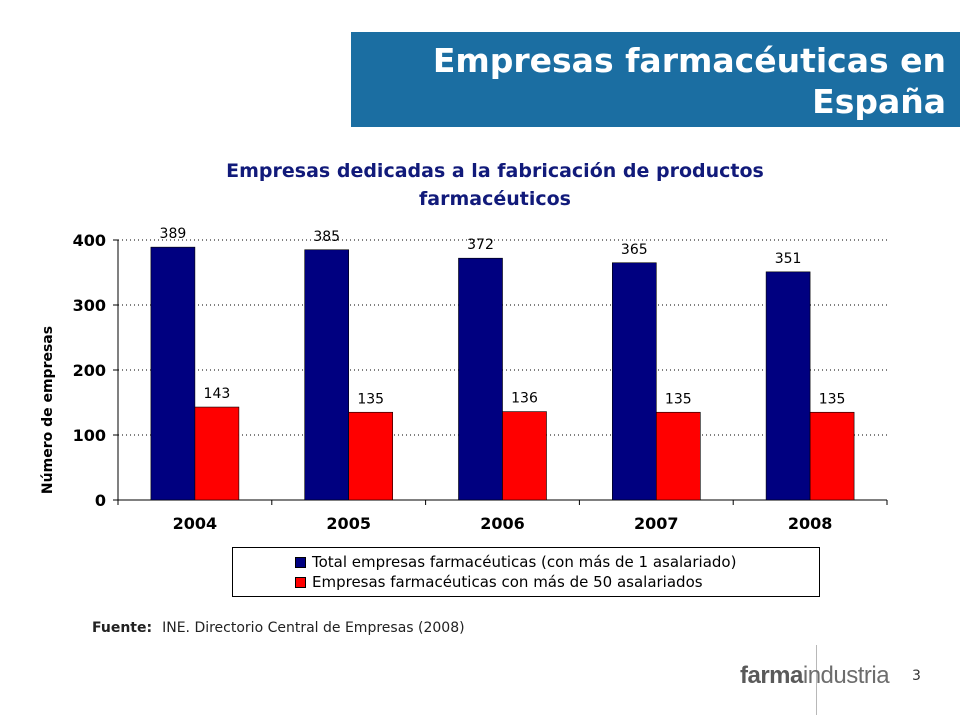 The image size is (960, 720). Describe the element at coordinates (502, 523) in the screenshot. I see `x-tick-label-2006: 2006` at that location.